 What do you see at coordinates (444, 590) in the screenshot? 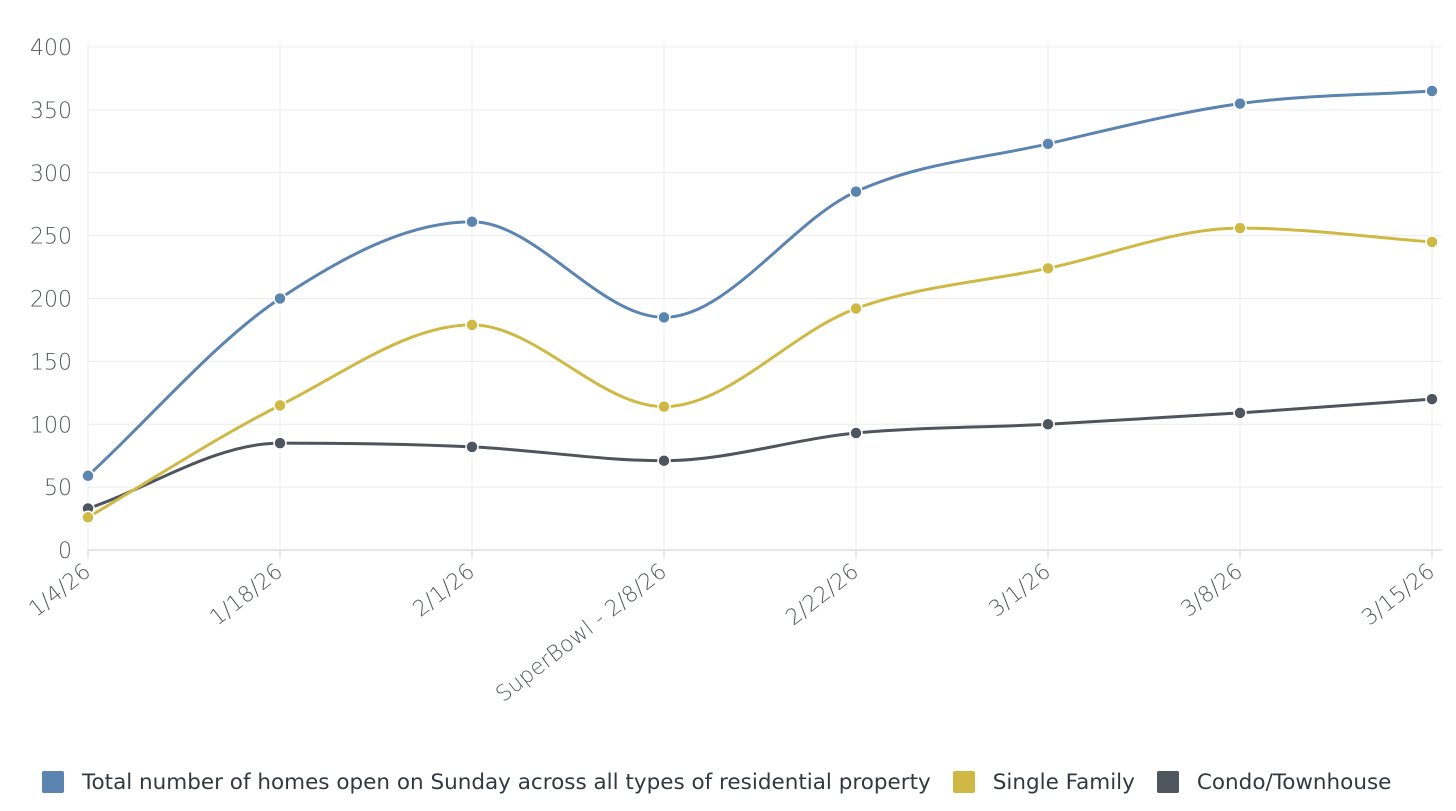
I see `x-tick-label: 2/1/26` at bounding box center [444, 590].